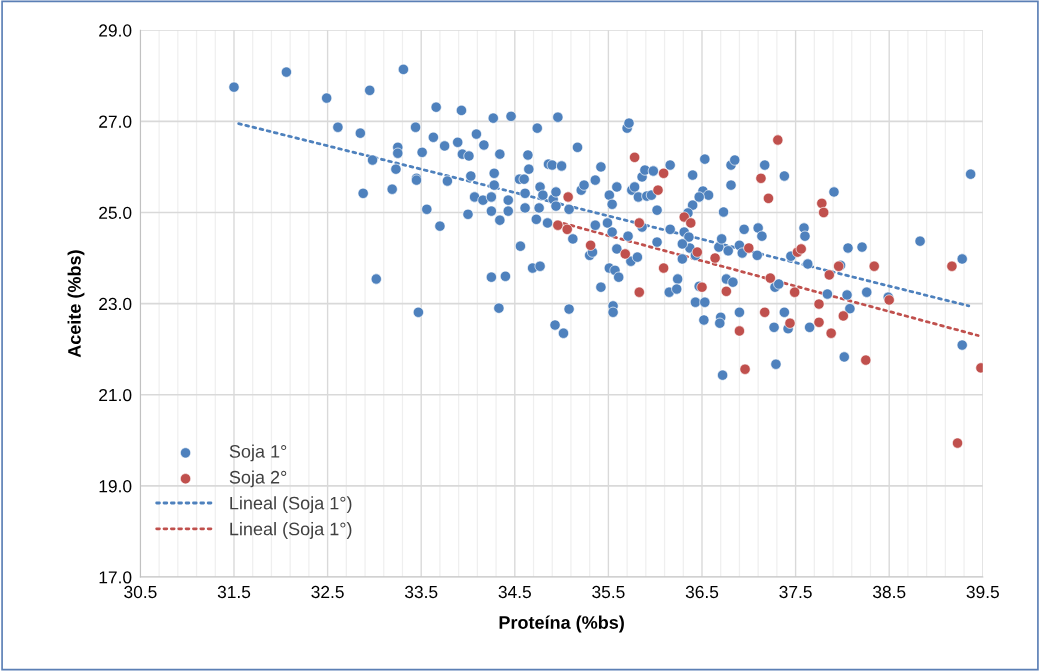  Describe the element at coordinates (561, 624) in the screenshot. I see `x-axis-title: Proteína (%bs)` at that location.